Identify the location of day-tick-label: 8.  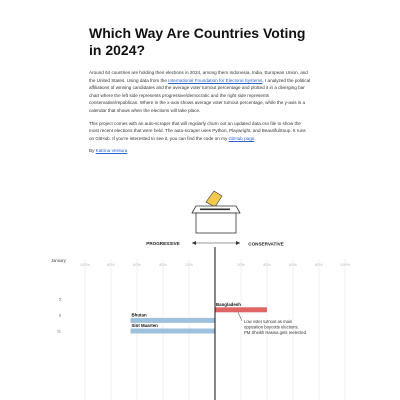
(60, 315).